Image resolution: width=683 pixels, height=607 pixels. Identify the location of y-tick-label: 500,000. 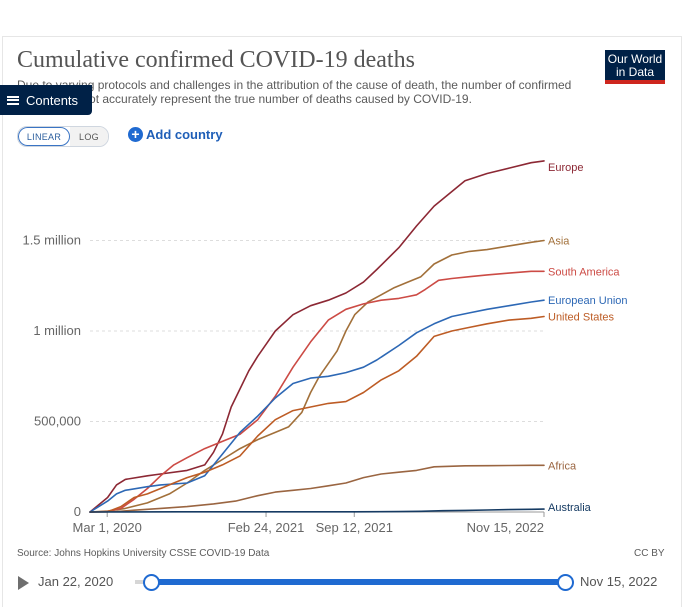
(57, 421).